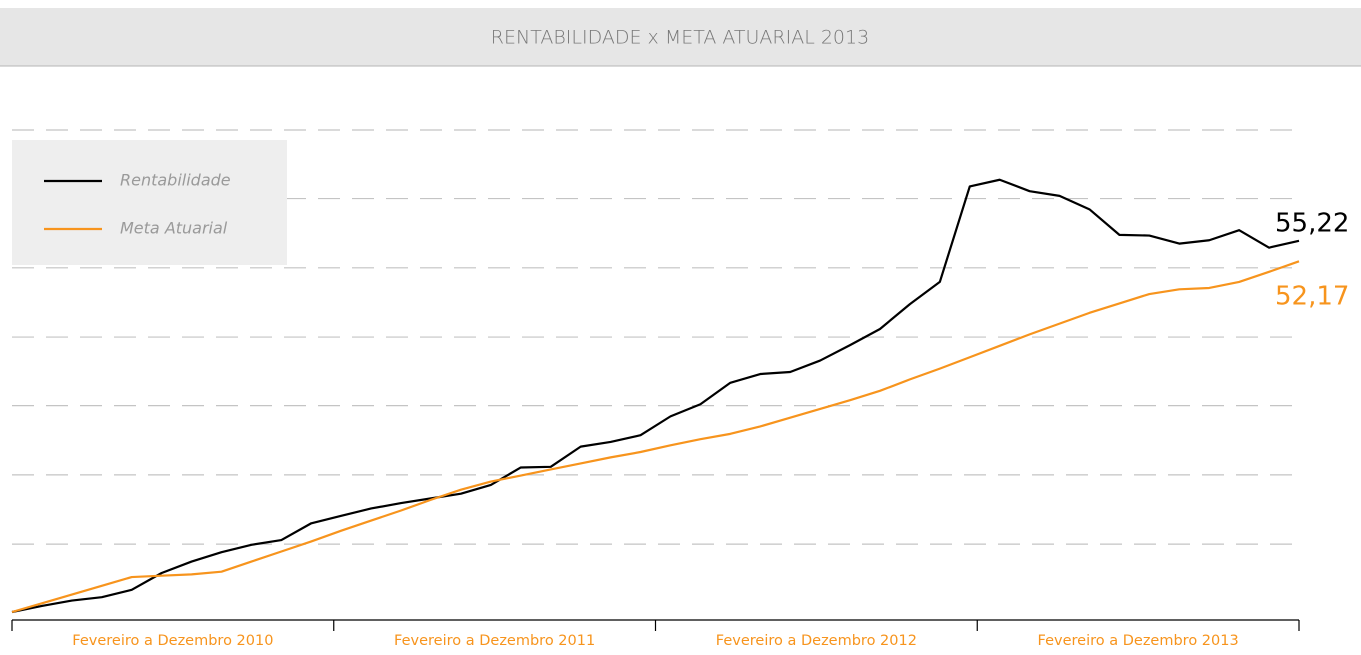  I want to click on x-tick-label: Fevereiro a Dezembro 2013, so click(1138, 641).